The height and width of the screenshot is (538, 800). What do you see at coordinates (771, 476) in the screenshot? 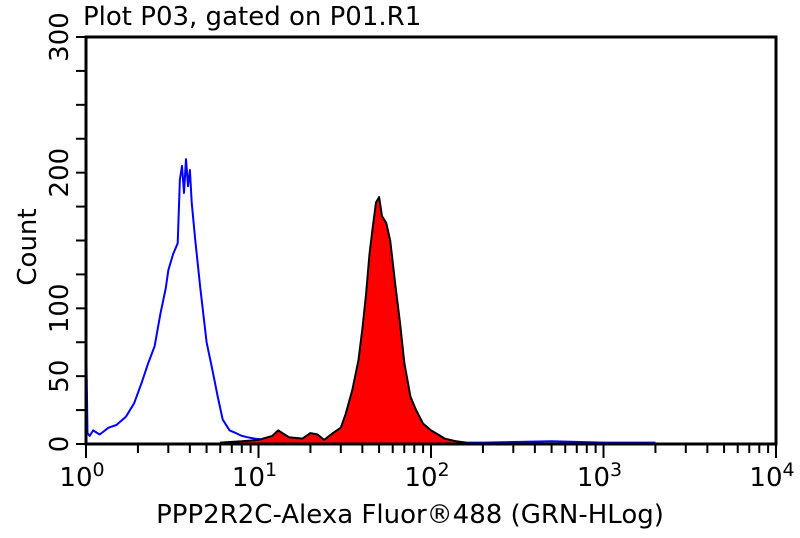
I see `x-tick-label: 104` at bounding box center [771, 476].